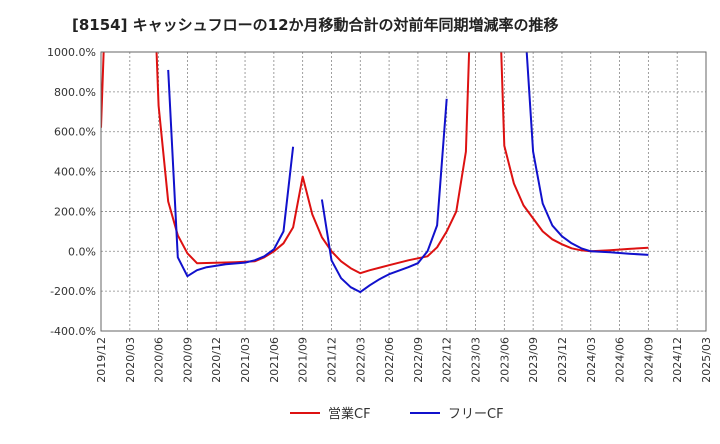  Describe the element at coordinates (216, 360) in the screenshot. I see `x-tick-label: 2020/12` at that location.